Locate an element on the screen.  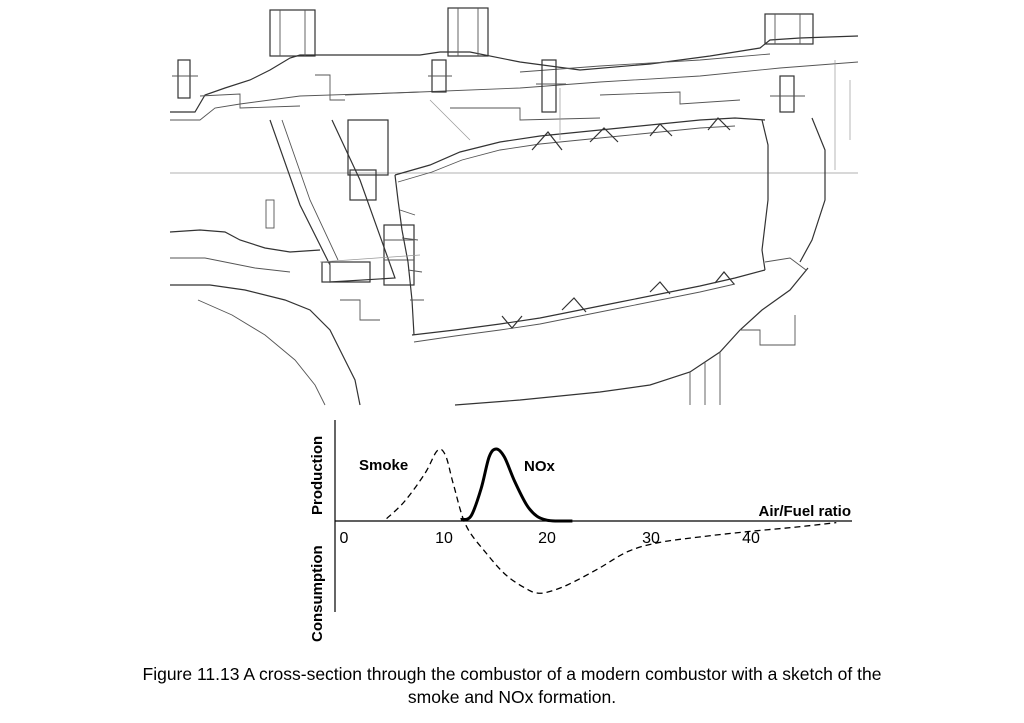
caption-line-2: smoke and NOx formation. is located at coordinates (512, 697).